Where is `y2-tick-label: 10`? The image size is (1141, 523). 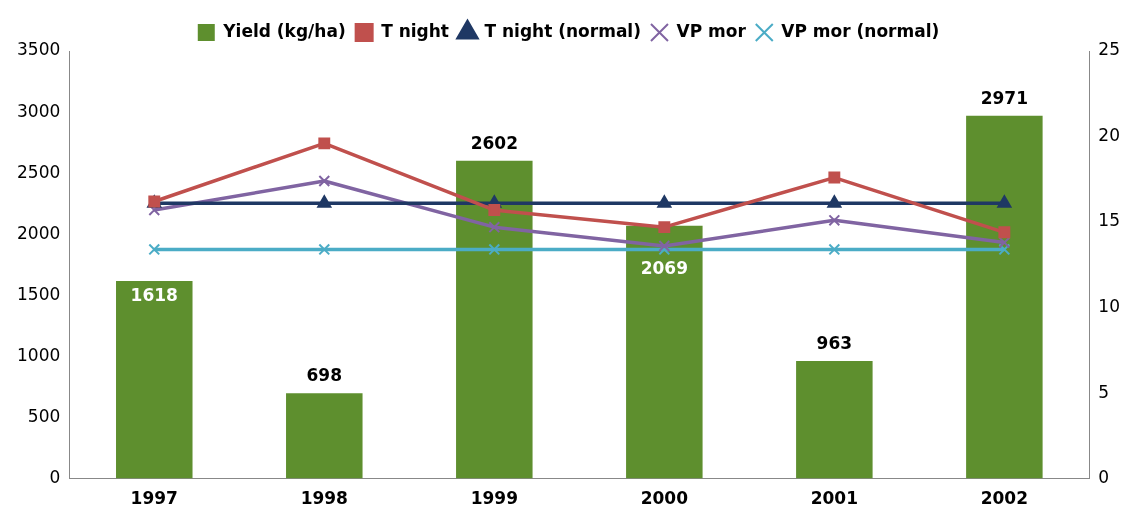
y2-tick-label: 10 is located at coordinates (1109, 305).